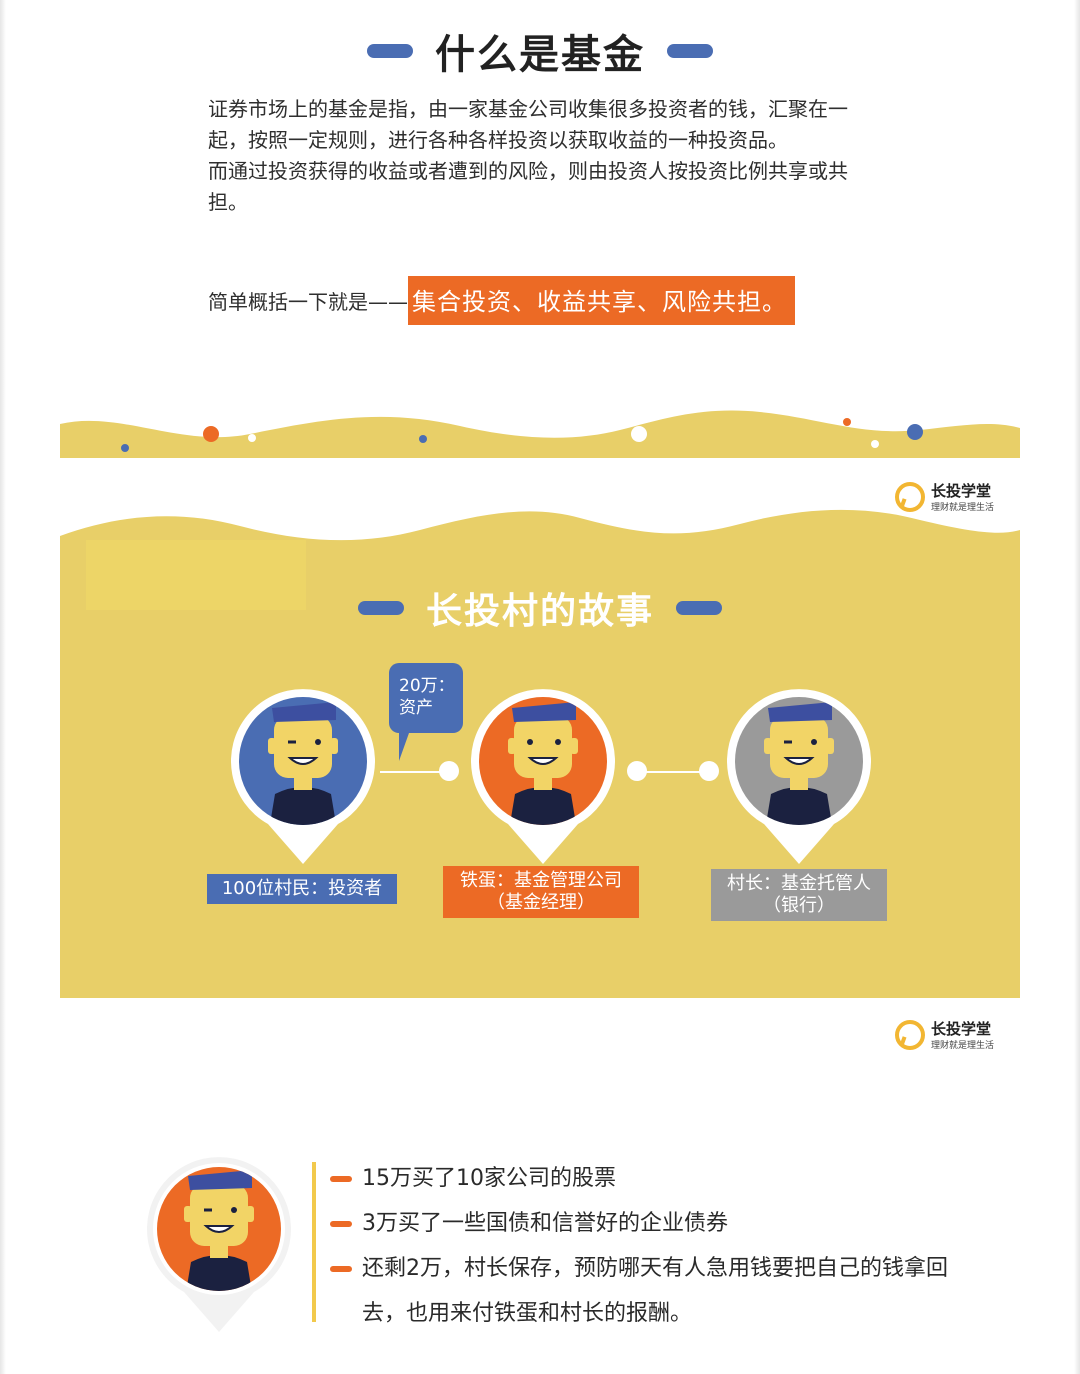 Image resolution: width=1080 pixels, height=1374 pixels. I want to click on role-tag-tiedan: 铁蛋：基金管理公司 （基金经理）, so click(541, 892).